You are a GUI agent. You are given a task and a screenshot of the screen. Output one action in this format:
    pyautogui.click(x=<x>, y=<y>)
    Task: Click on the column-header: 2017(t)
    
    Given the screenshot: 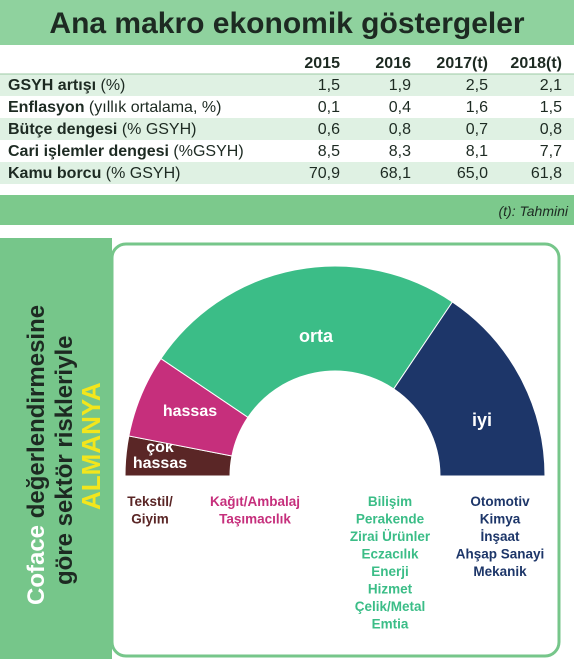 What is the action you would take?
    pyautogui.click(x=462, y=63)
    